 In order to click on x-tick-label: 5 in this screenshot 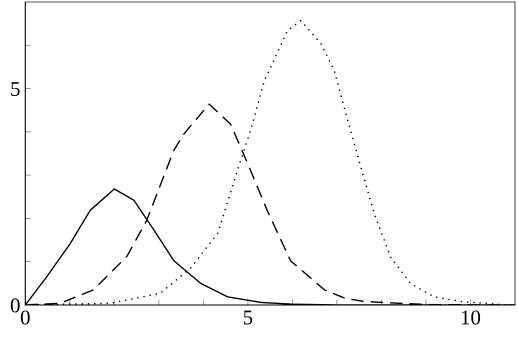, I will do `click(248, 317)`.